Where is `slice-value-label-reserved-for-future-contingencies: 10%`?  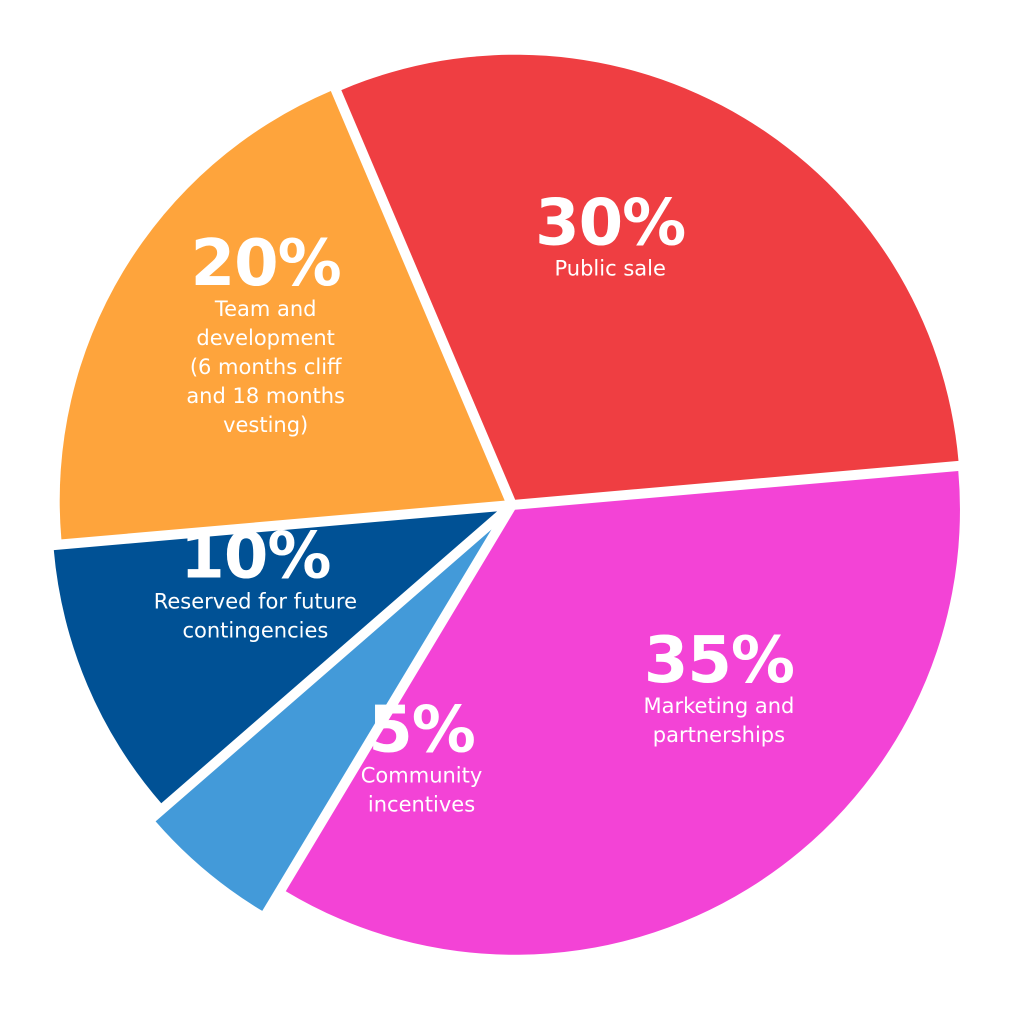 slice-value-label-reserved-for-future-contingencies: 10% is located at coordinates (255, 556).